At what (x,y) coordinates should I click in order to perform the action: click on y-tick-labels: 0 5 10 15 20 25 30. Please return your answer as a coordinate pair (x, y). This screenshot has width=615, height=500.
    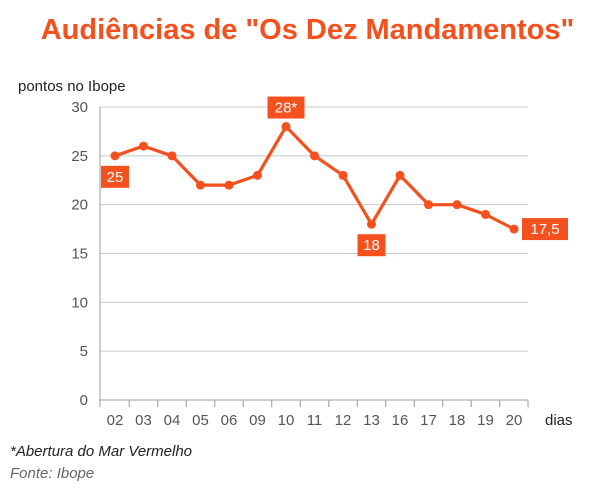
    Looking at the image, I should click on (79, 254).